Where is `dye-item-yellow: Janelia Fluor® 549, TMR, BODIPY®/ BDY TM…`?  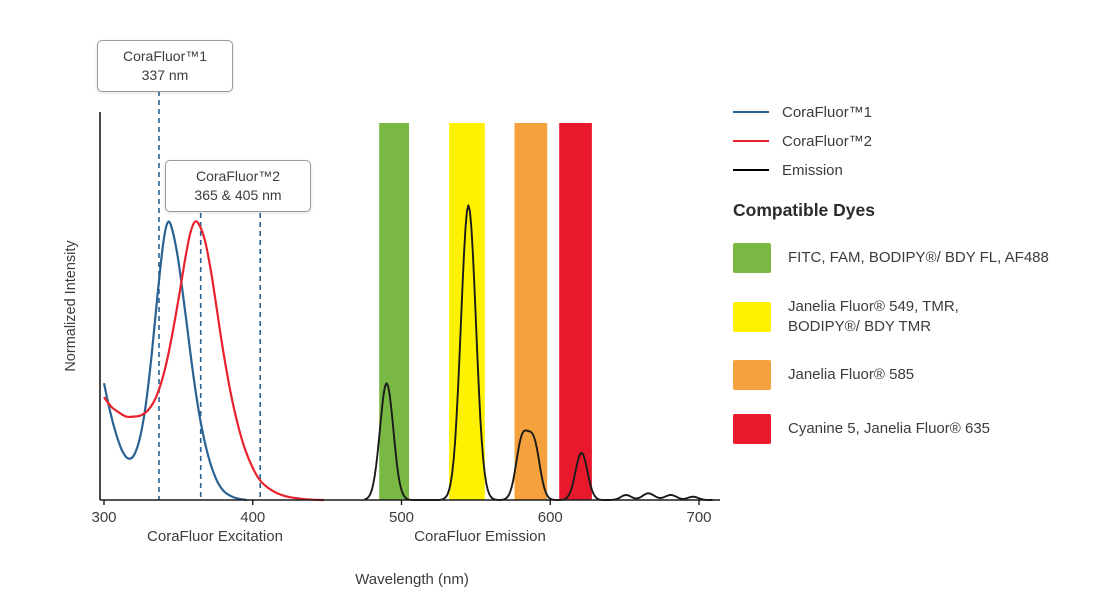
dye-item-yellow: Janelia Fluor® 549, TMR, BODIPY®/ BDY TM… is located at coordinates (918, 316).